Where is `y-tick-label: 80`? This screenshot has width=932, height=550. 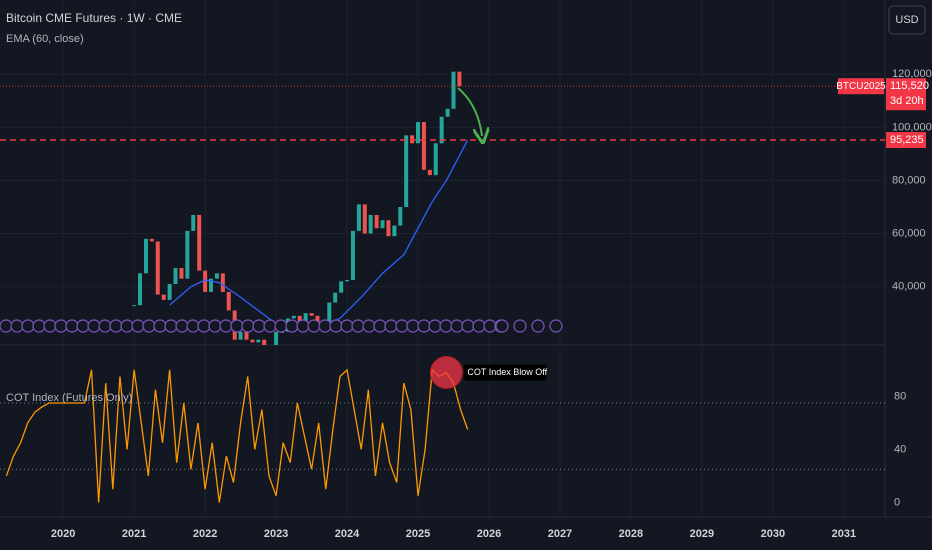 y-tick-label: 80 is located at coordinates (900, 396).